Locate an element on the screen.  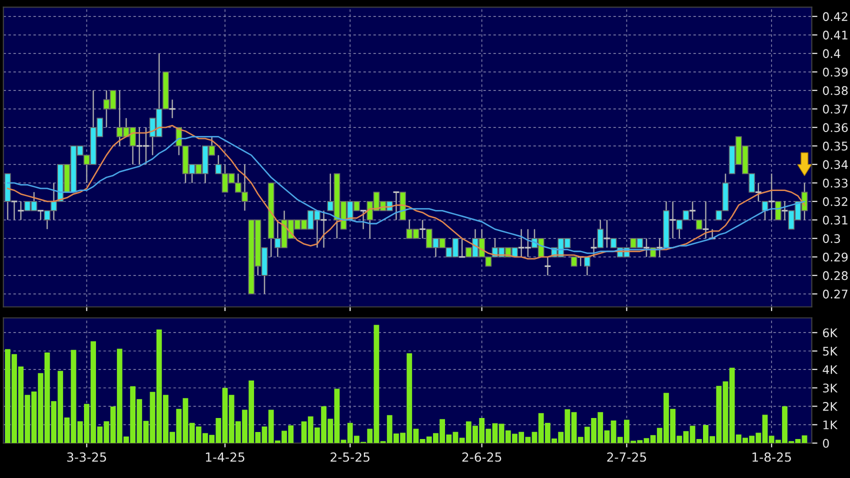
y-tick-label: 0.28 is located at coordinates (835, 275).